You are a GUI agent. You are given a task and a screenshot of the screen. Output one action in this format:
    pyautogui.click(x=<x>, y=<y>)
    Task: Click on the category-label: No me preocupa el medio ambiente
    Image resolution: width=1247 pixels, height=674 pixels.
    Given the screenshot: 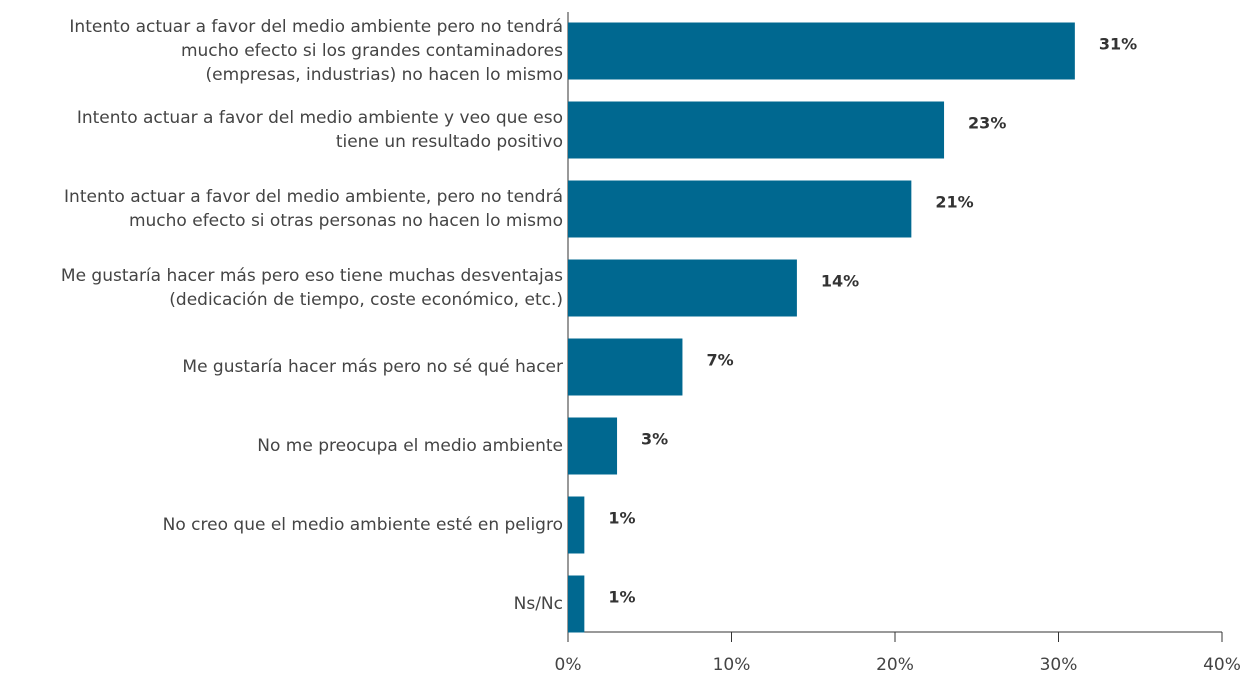 What is the action you would take?
    pyautogui.click(x=410, y=446)
    